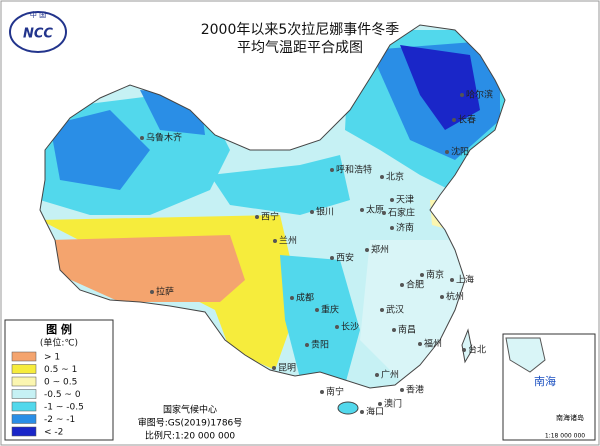  Describe the element at coordinates (320, 345) in the screenshot. I see `city-label: 贵阳` at that location.